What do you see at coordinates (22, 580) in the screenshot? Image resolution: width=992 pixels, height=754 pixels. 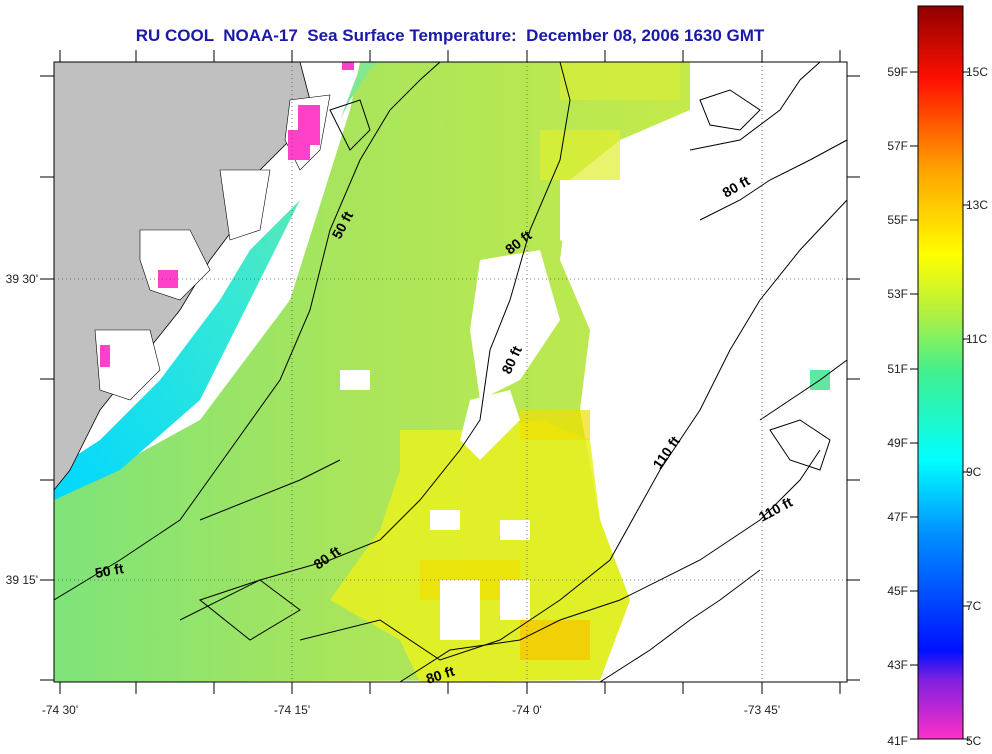 I see `y-tick-label: 39 15'` at bounding box center [22, 580].